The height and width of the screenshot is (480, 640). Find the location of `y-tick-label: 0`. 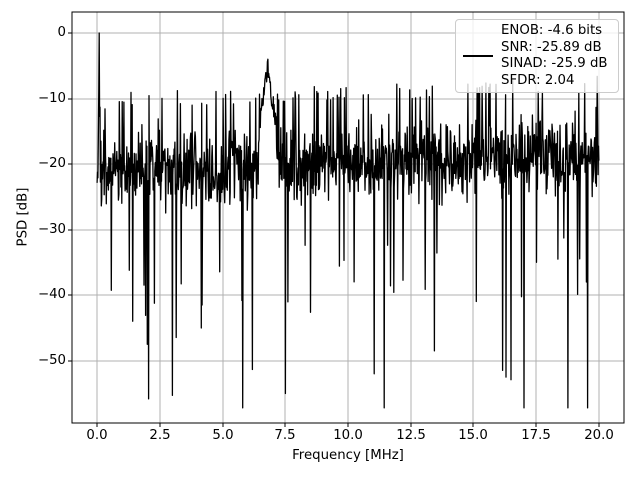

y-tick-label: 0 is located at coordinates (61, 32).